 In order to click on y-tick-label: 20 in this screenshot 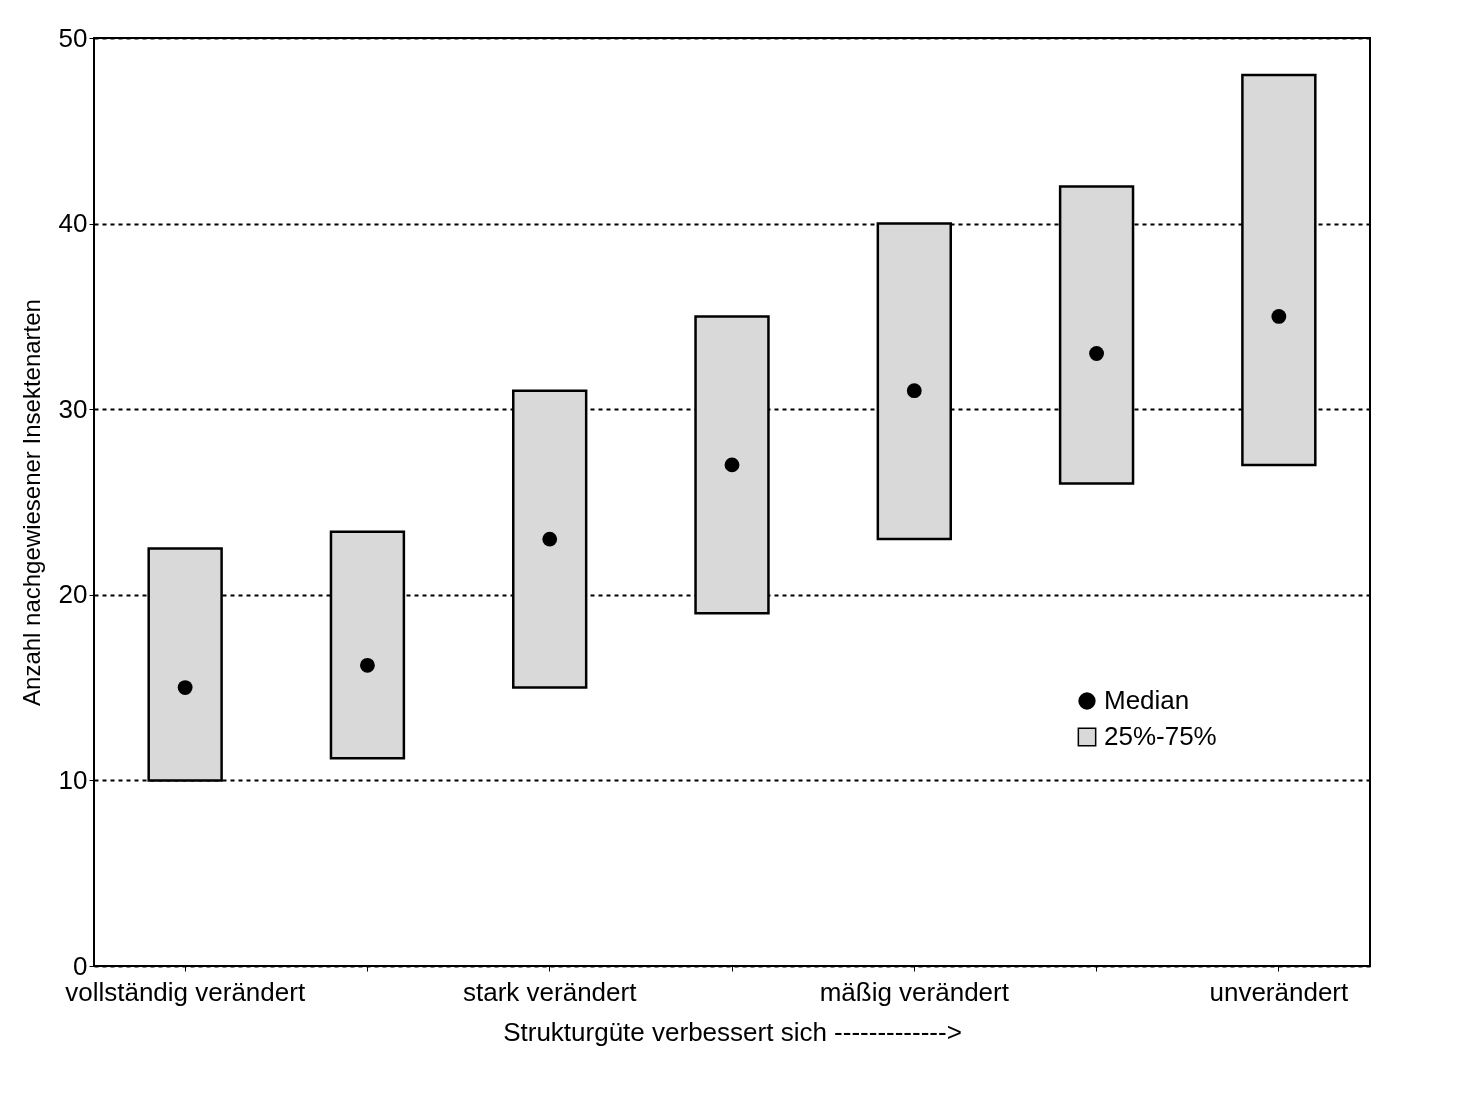, I will do `click(73, 594)`.